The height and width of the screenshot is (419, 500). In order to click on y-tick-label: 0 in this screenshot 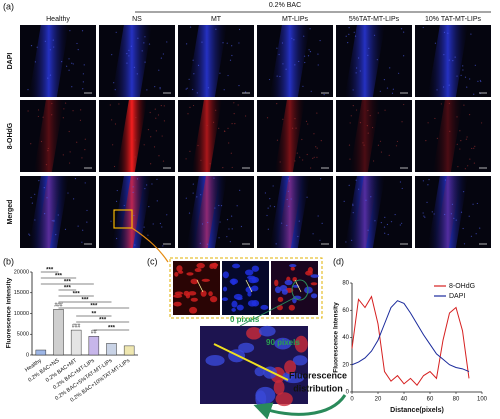, I will do `click(27, 355)`.